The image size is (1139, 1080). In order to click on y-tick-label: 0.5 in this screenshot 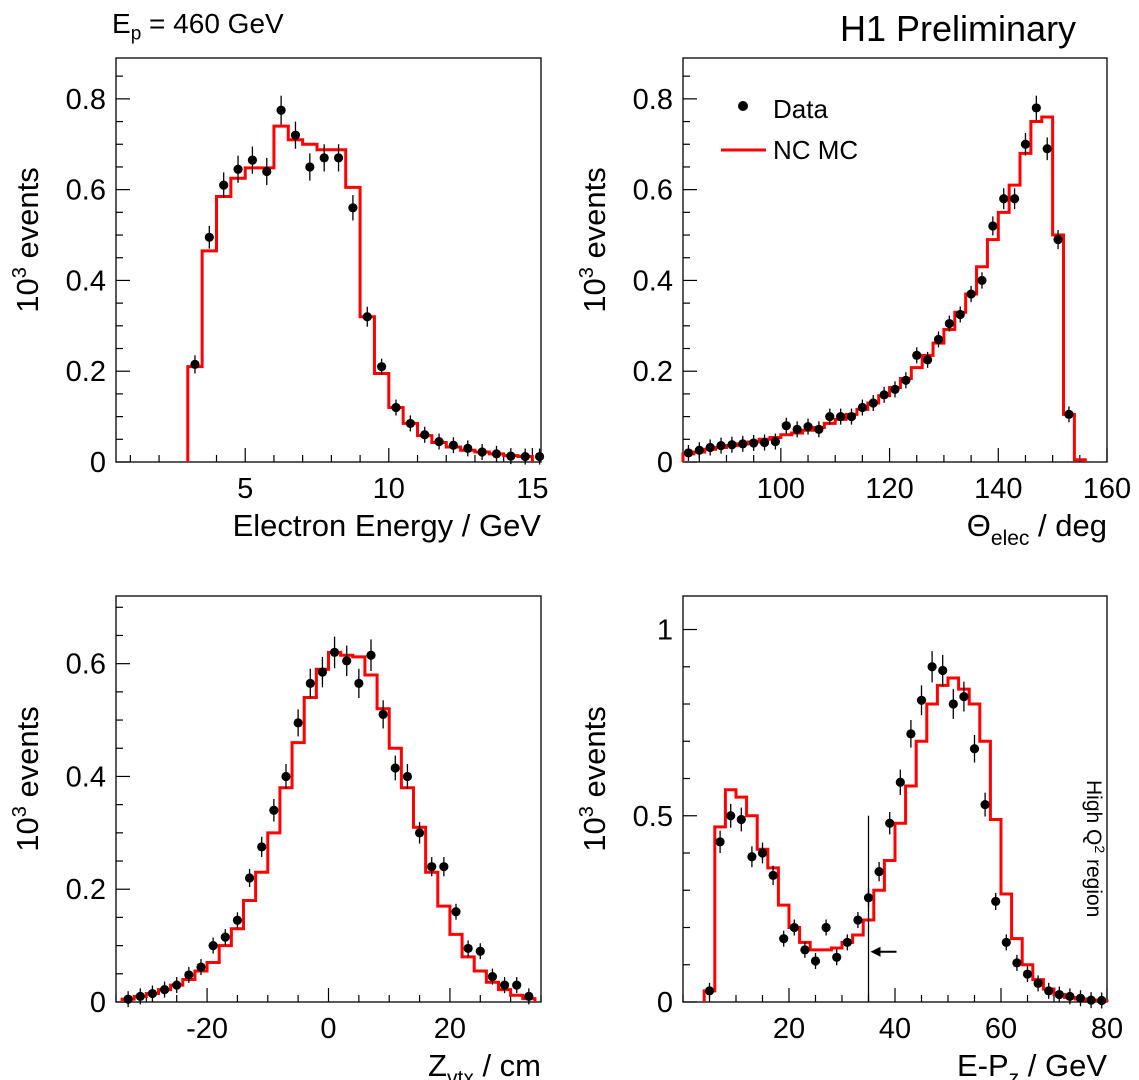, I will do `click(653, 817)`.